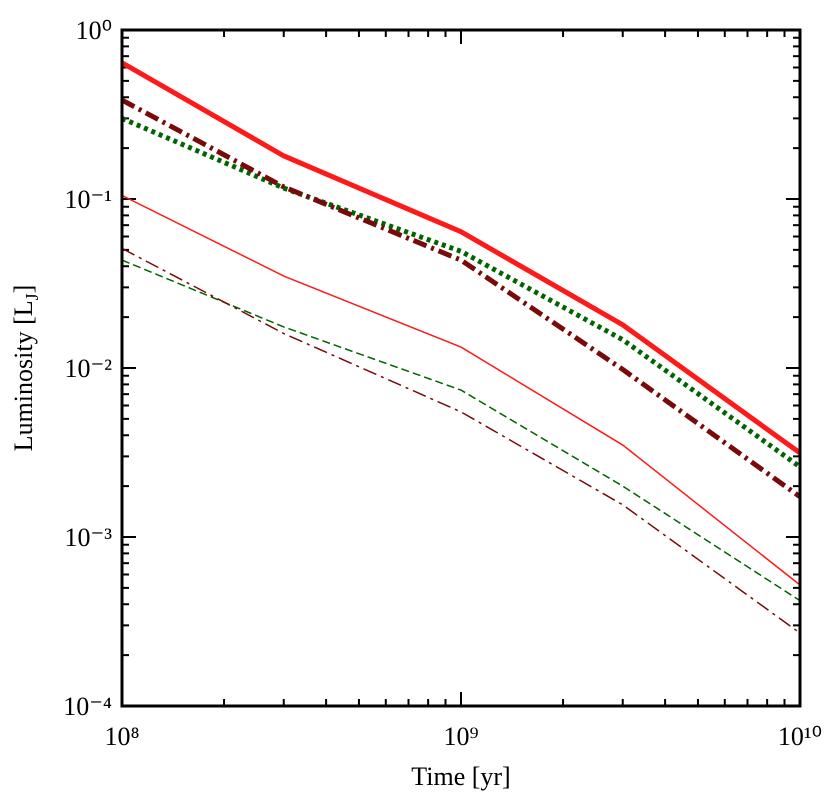  What do you see at coordinates (23, 289) in the screenshot?
I see `y-axis-label-end: ]` at bounding box center [23, 289].